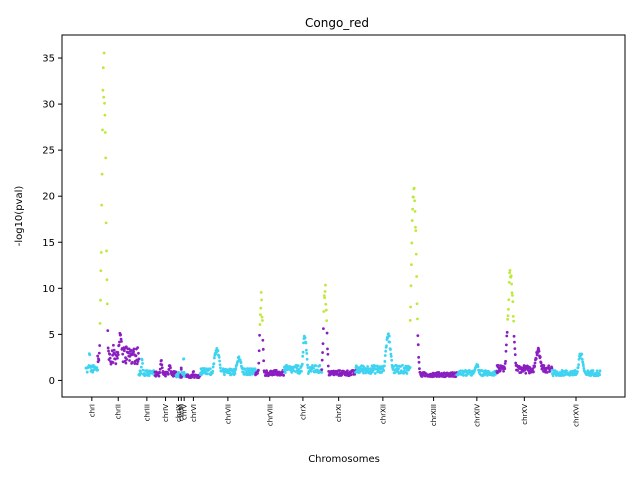  I want to click on y-axis: 0 5 10 15 20 25 30 35, so click(52, 220).